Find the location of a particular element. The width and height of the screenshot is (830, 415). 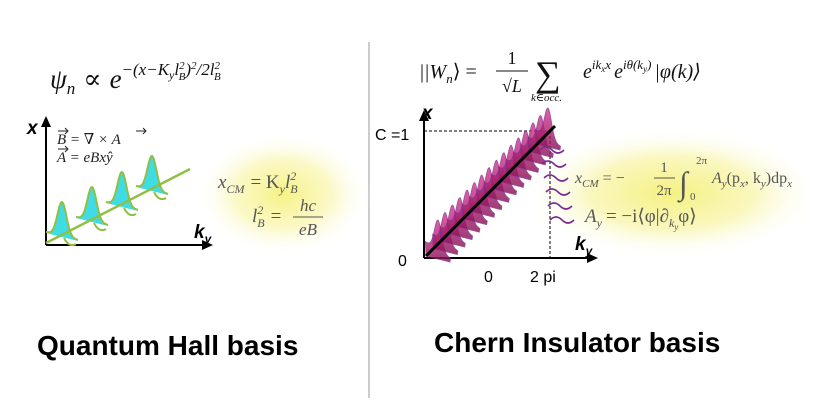

left-lb-denominator: eB is located at coordinates (308, 229).